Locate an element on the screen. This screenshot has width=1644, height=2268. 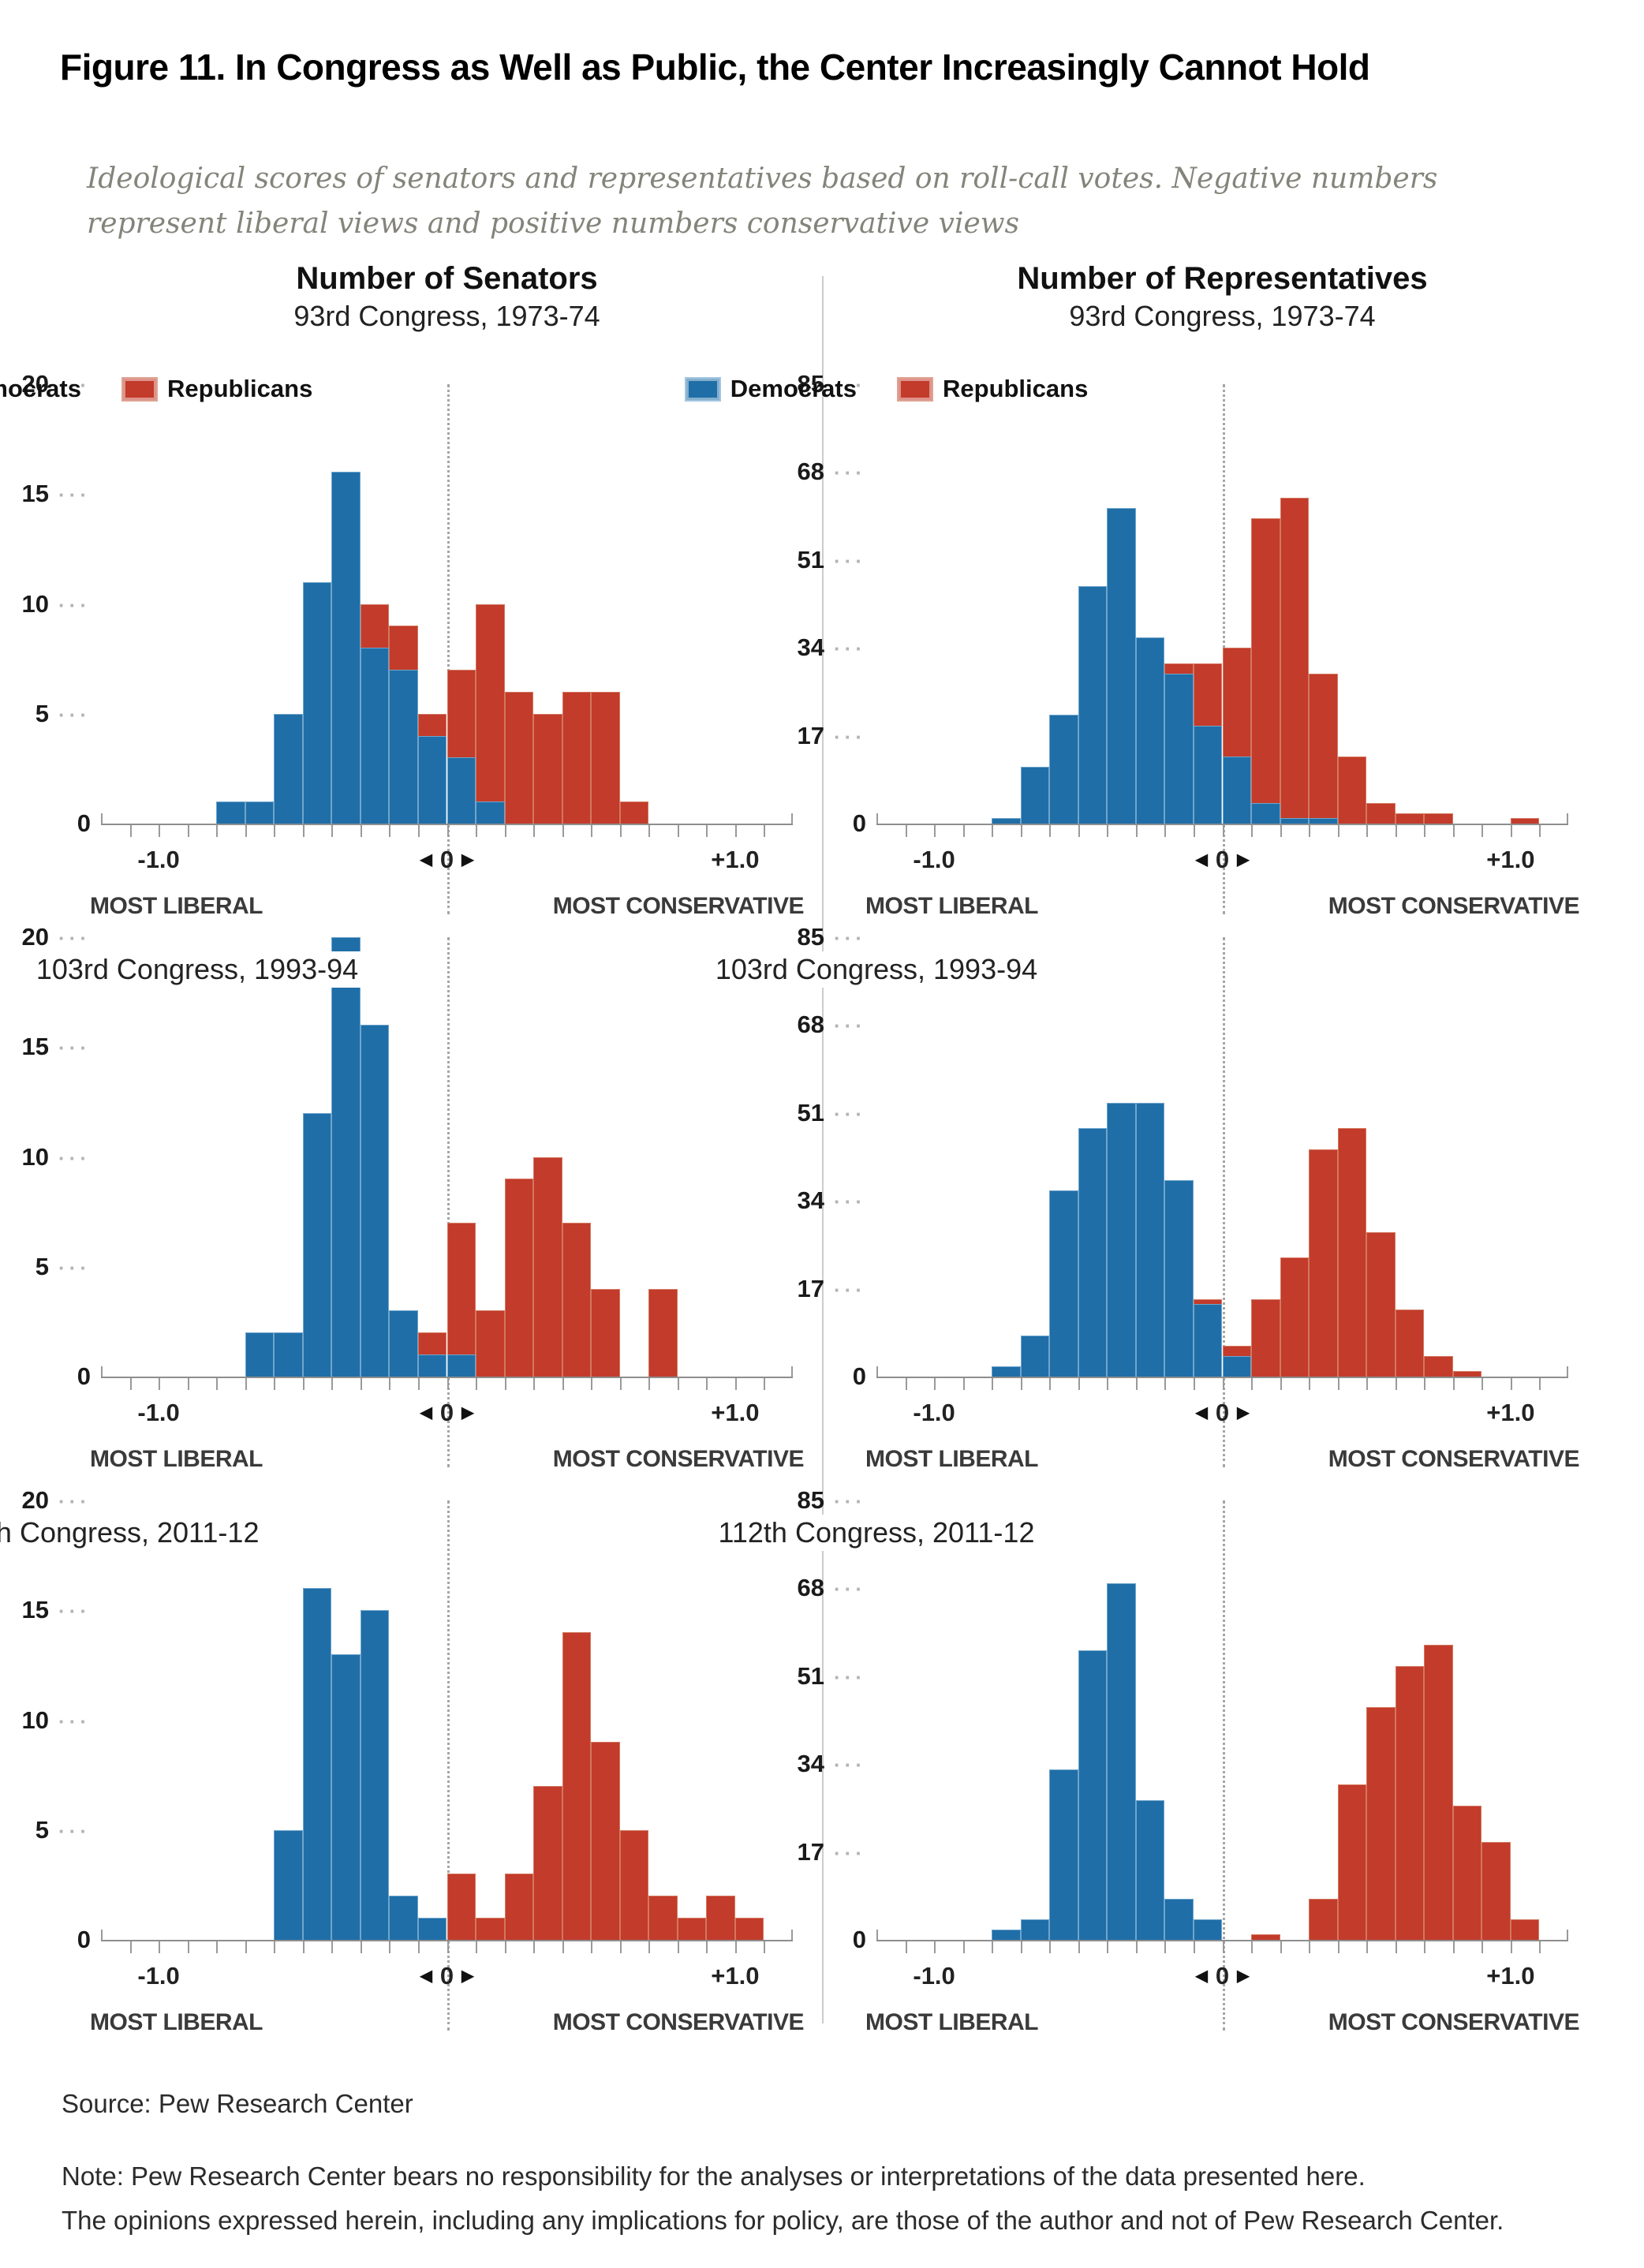
y-tick-value: 85 is located at coordinates (811, 384).